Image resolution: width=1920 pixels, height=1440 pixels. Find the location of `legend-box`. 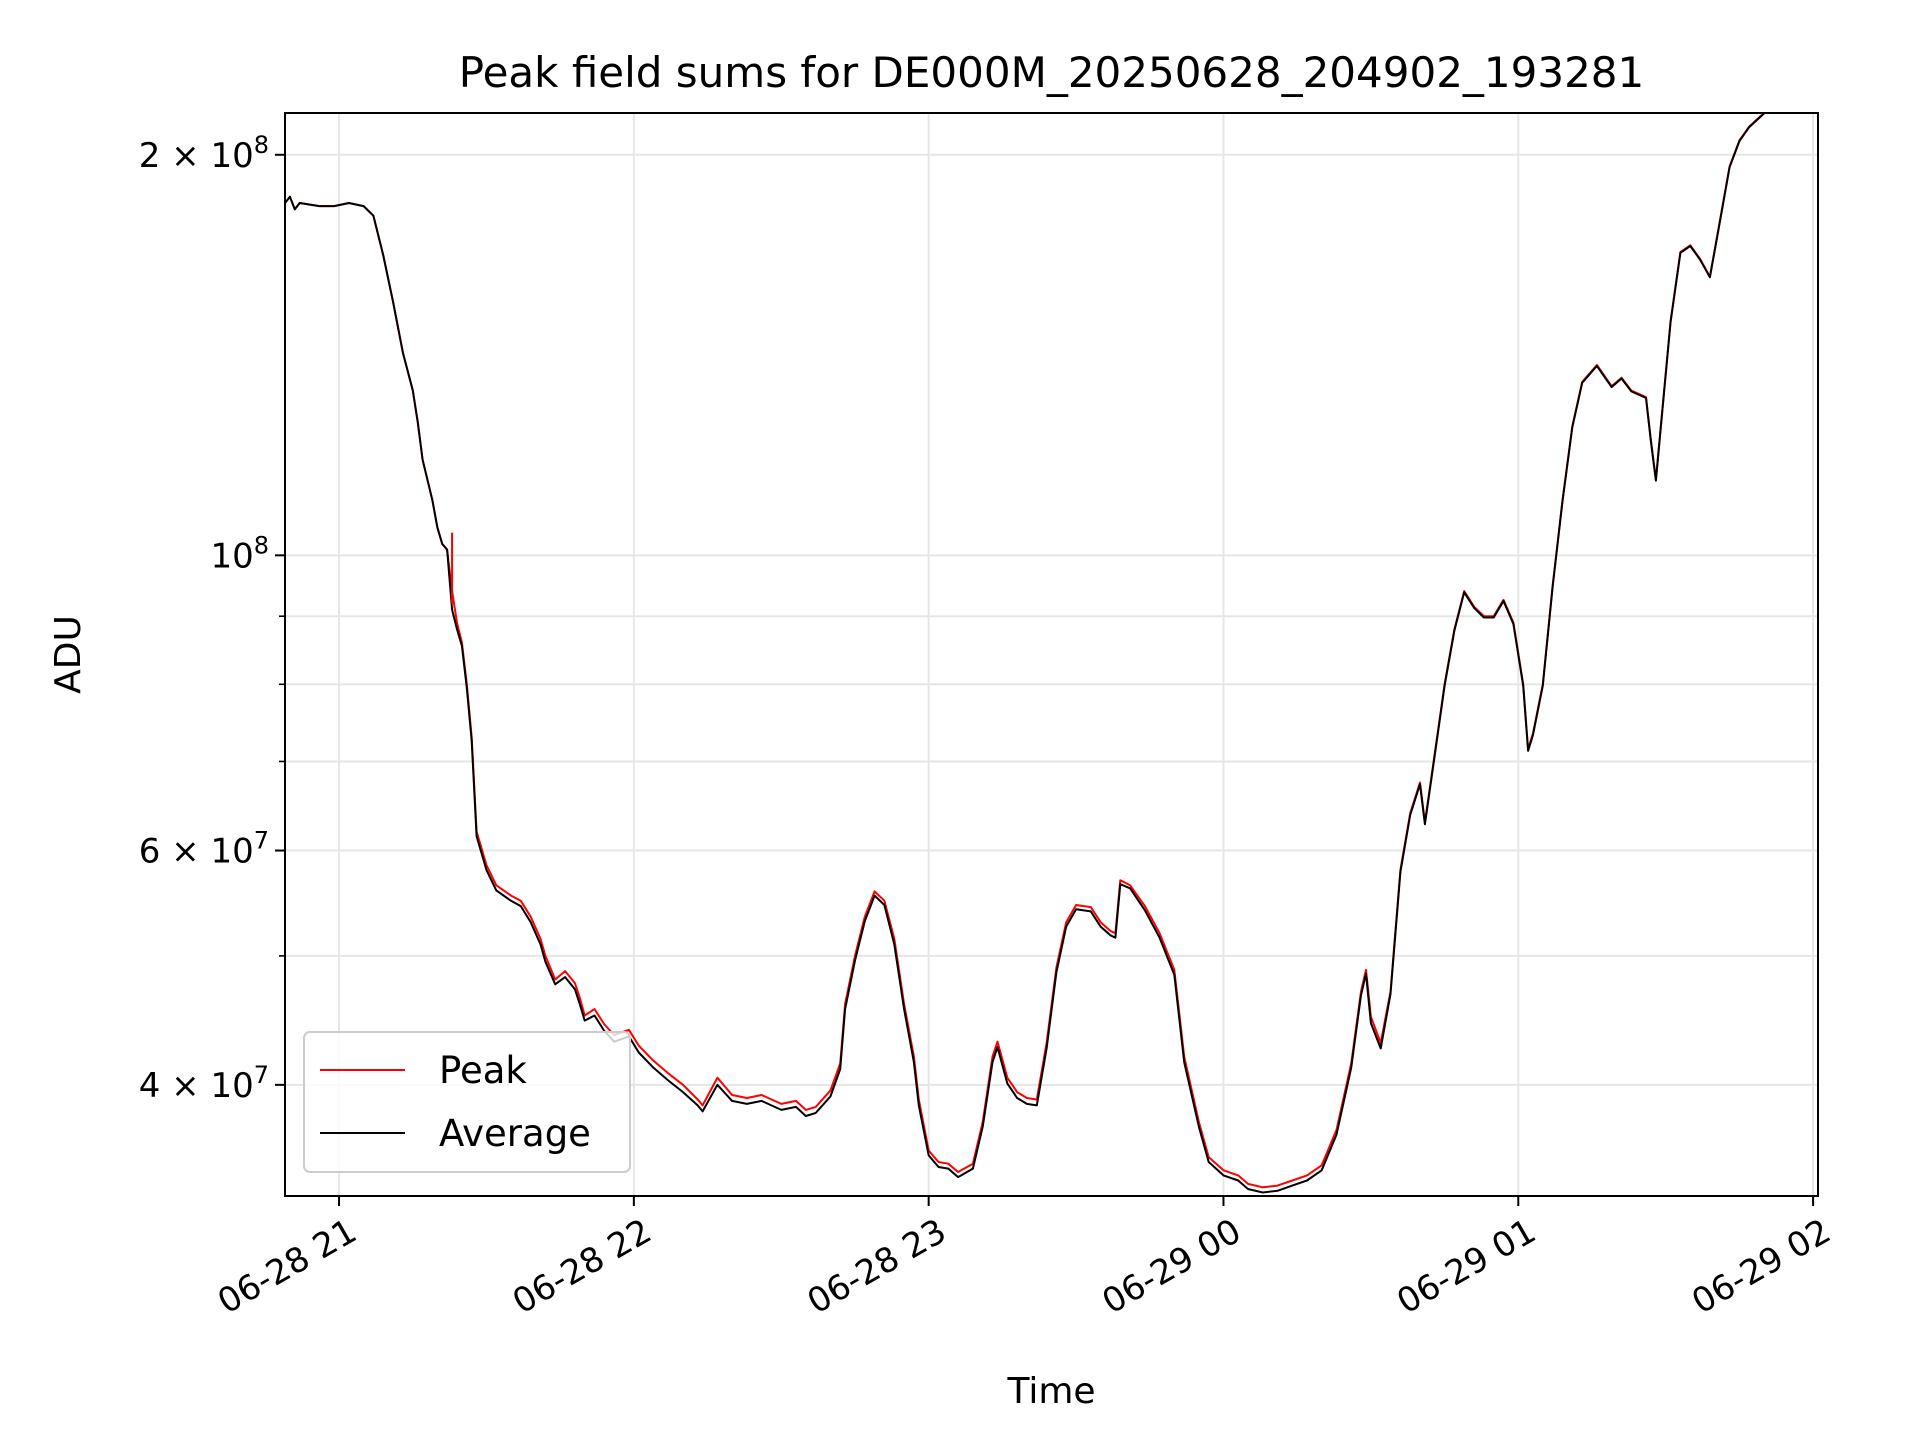

legend-box is located at coordinates (467, 1102).